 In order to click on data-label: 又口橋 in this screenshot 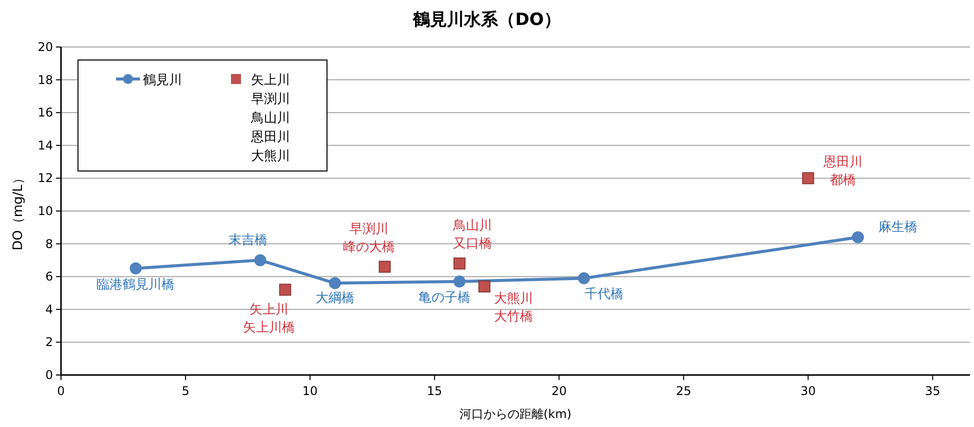, I will do `click(472, 244)`.